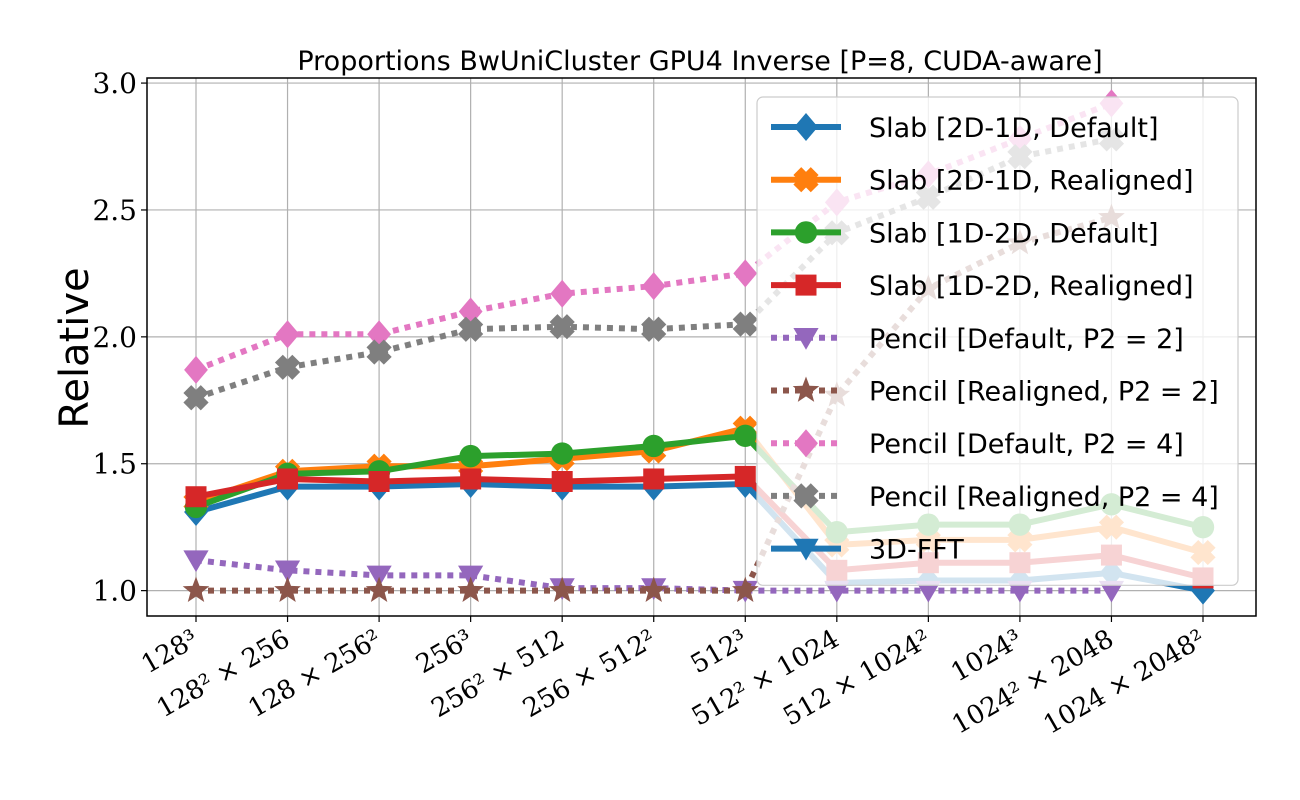 This screenshot has height=800, width=1300. What do you see at coordinates (1013, 128) in the screenshot?
I see `legend-label: Slab [2D-1D, Default]` at bounding box center [1013, 128].